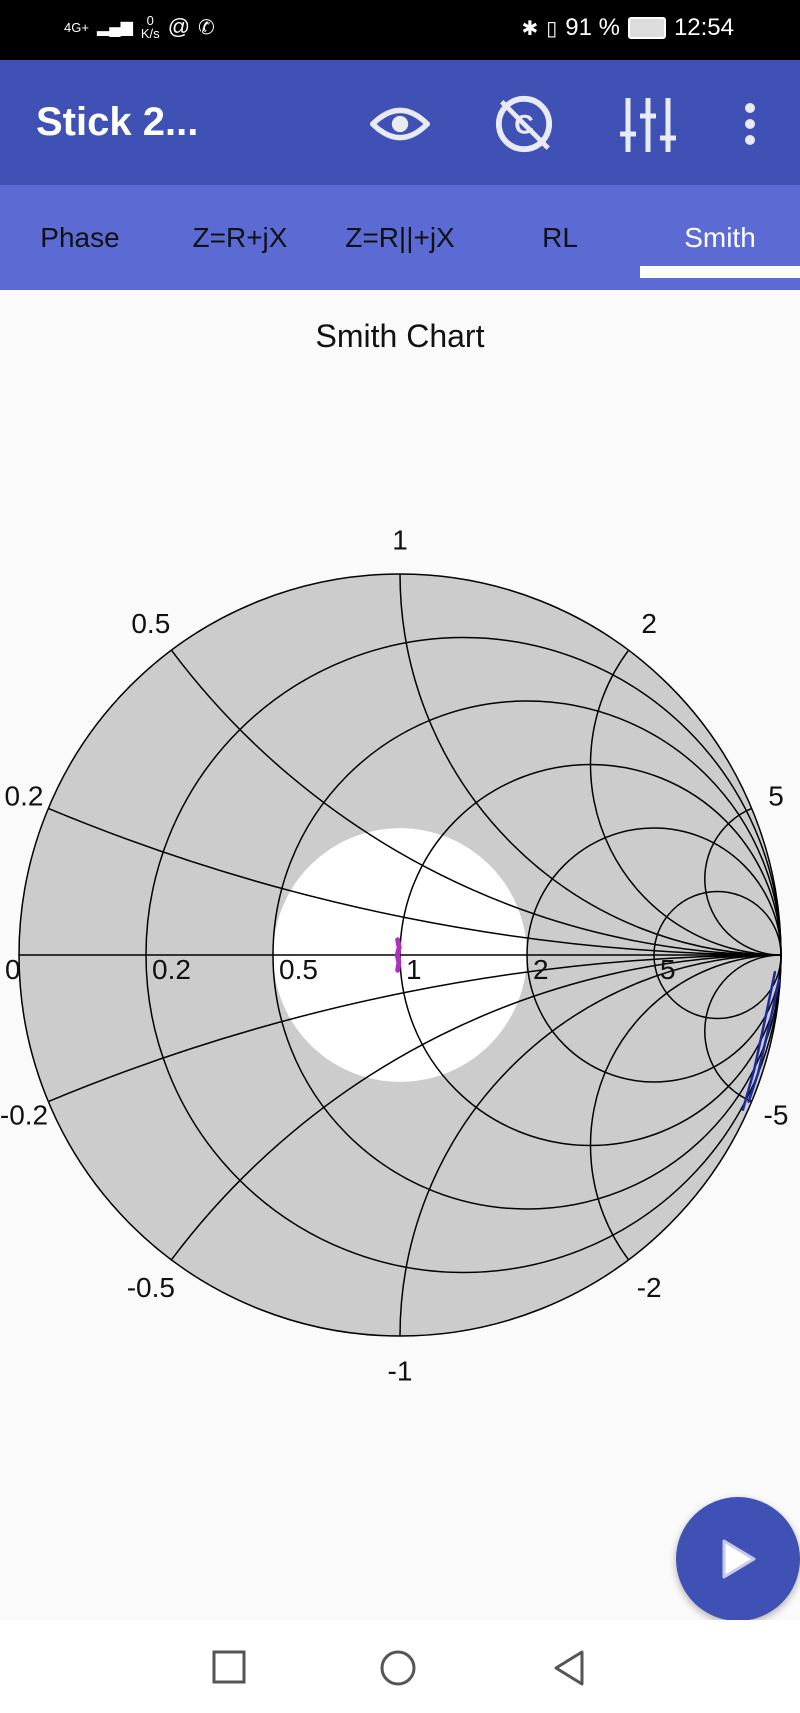 The height and width of the screenshot is (1713, 800). Describe the element at coordinates (776, 795) in the screenshot. I see `reactance-label: 5` at that location.